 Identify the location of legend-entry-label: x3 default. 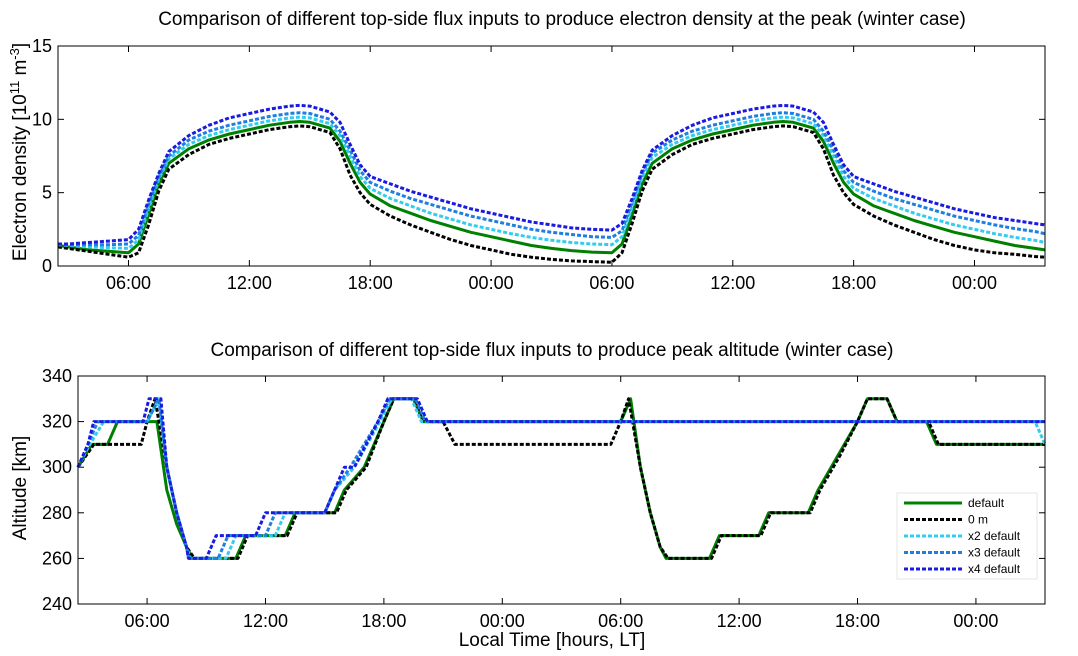
(994, 553).